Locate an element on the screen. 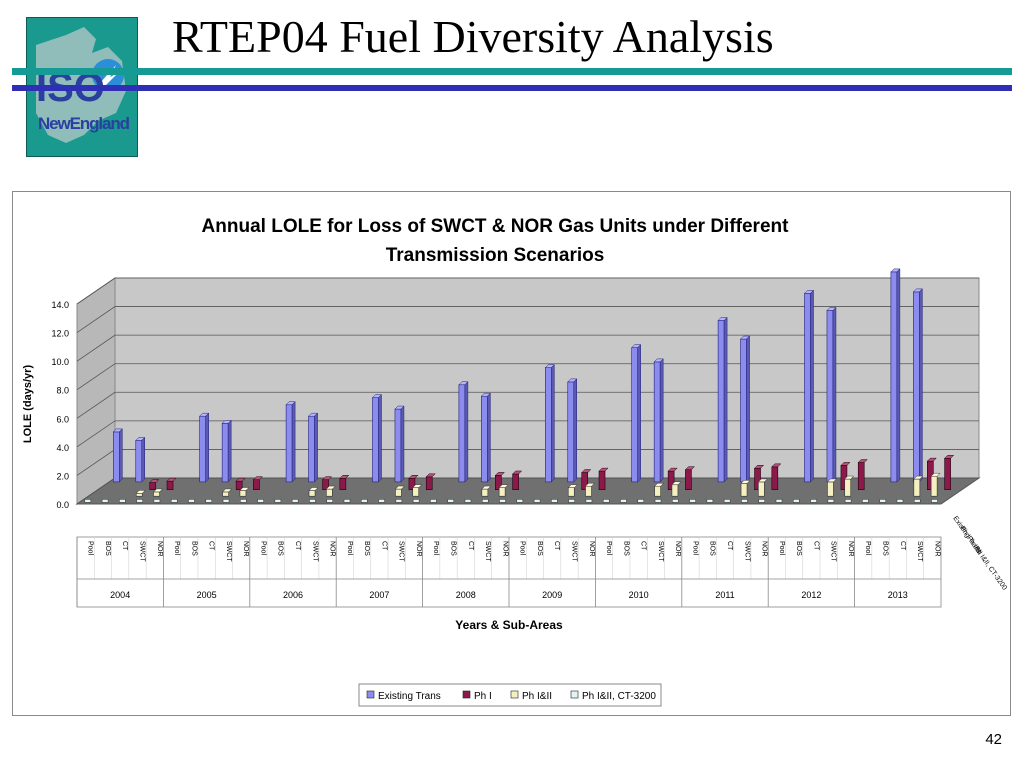  legend-label: Ph I&II, CT-3200 is located at coordinates (619, 696).